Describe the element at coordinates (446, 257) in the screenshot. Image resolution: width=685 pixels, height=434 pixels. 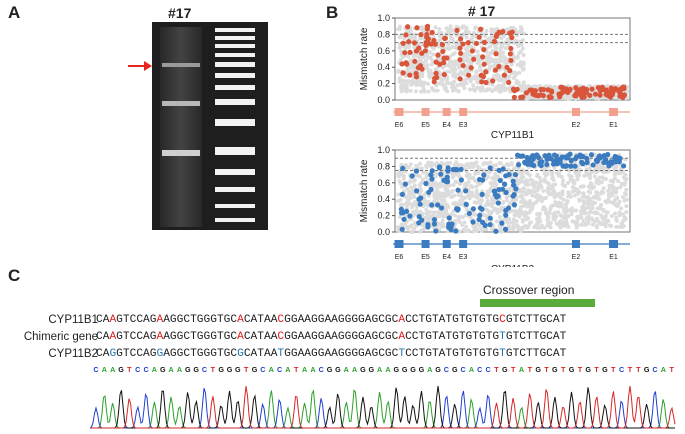
I see `exon-label: E4` at that location.